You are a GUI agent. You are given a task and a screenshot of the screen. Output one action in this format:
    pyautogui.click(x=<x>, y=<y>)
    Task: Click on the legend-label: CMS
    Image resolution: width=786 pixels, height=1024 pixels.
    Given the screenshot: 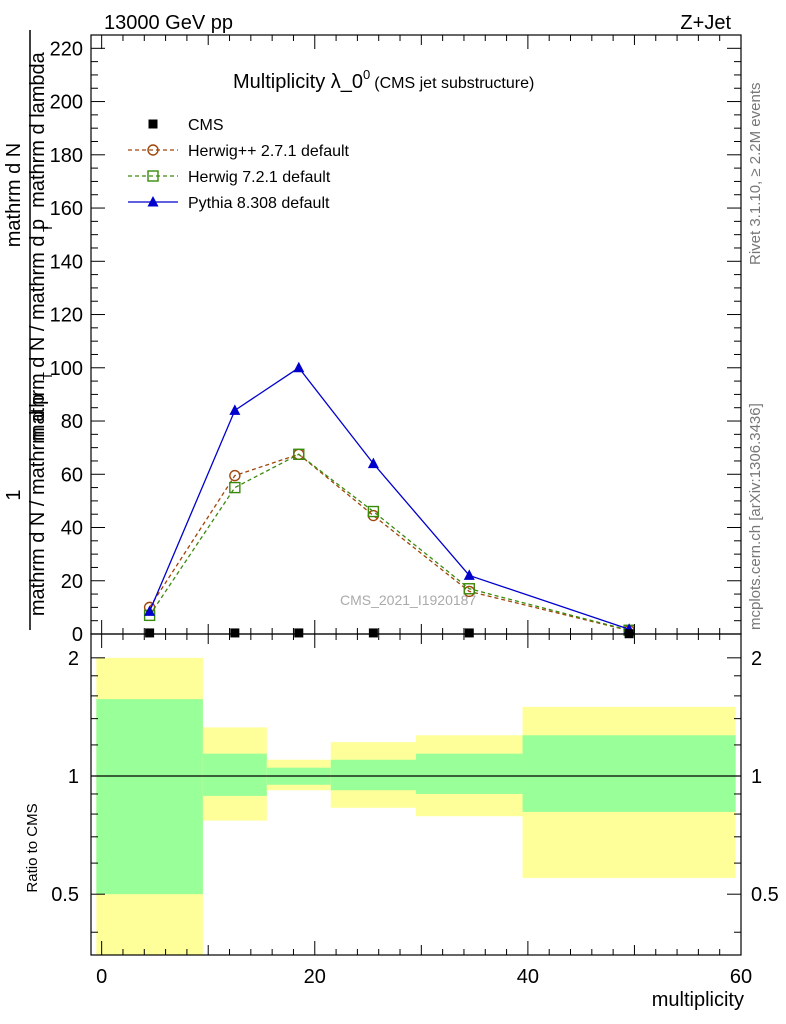 What is the action you would take?
    pyautogui.click(x=206, y=125)
    